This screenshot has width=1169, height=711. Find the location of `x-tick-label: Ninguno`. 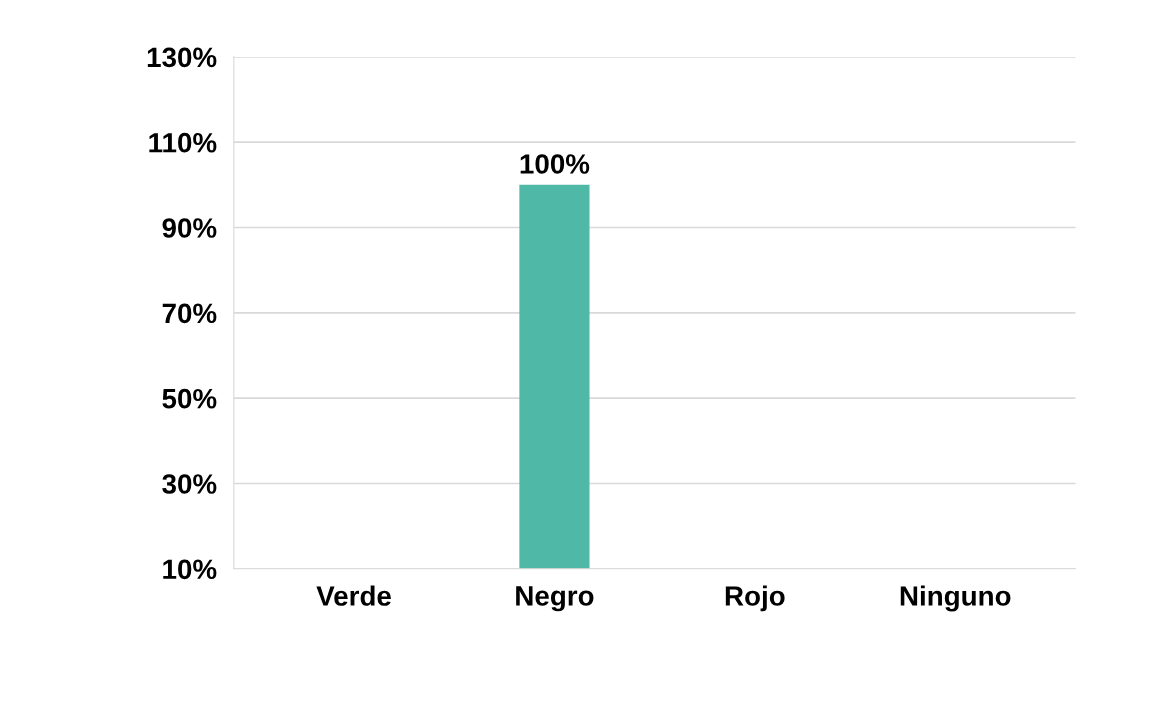

x-tick-label: Ninguno is located at coordinates (955, 598).